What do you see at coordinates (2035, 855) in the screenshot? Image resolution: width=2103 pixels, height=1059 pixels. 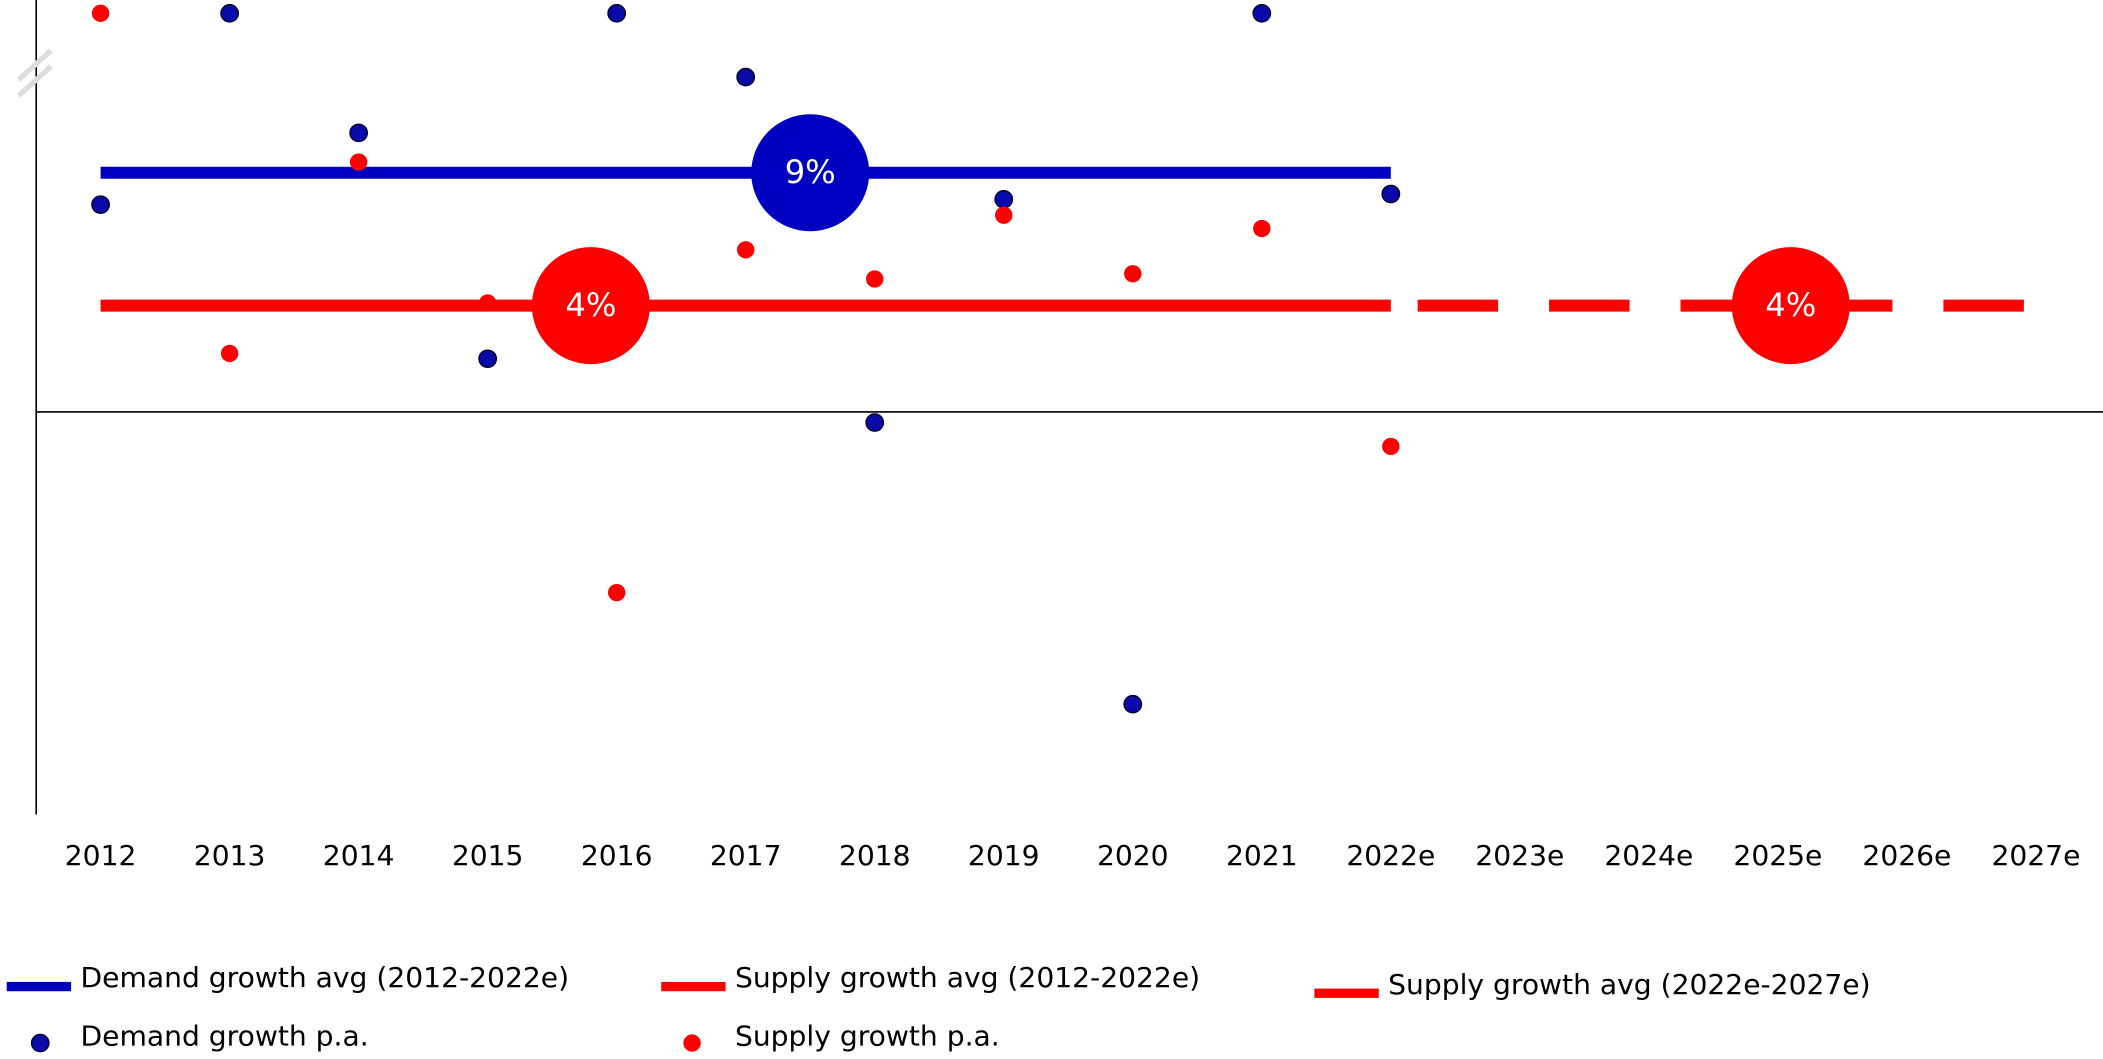 I see `x-tick-label: 2027e` at bounding box center [2035, 855].